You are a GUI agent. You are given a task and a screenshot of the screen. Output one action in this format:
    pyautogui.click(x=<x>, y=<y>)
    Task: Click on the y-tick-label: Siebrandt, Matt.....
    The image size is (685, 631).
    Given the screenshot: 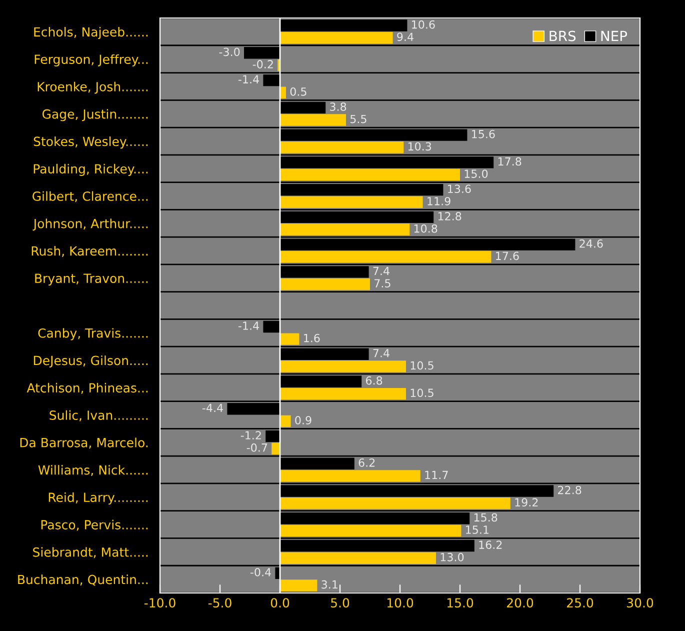 What is the action you would take?
    pyautogui.click(x=90, y=552)
    